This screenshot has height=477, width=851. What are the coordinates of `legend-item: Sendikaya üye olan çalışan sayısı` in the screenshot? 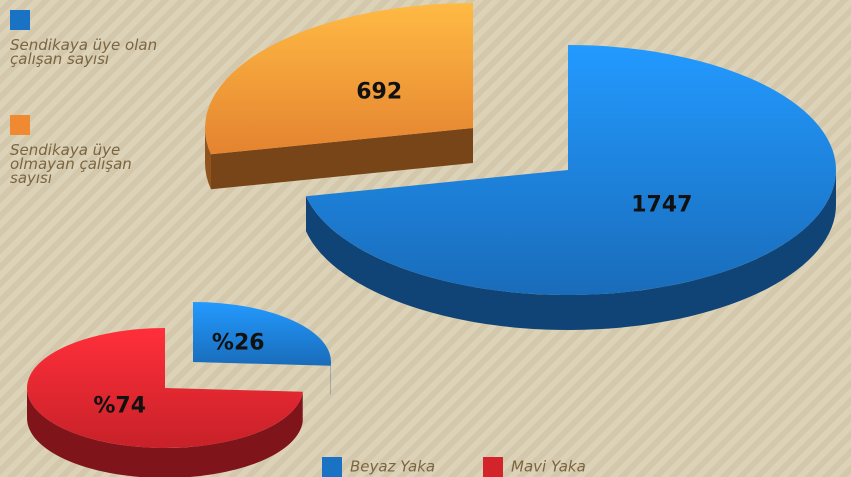 It's located at (90, 39).